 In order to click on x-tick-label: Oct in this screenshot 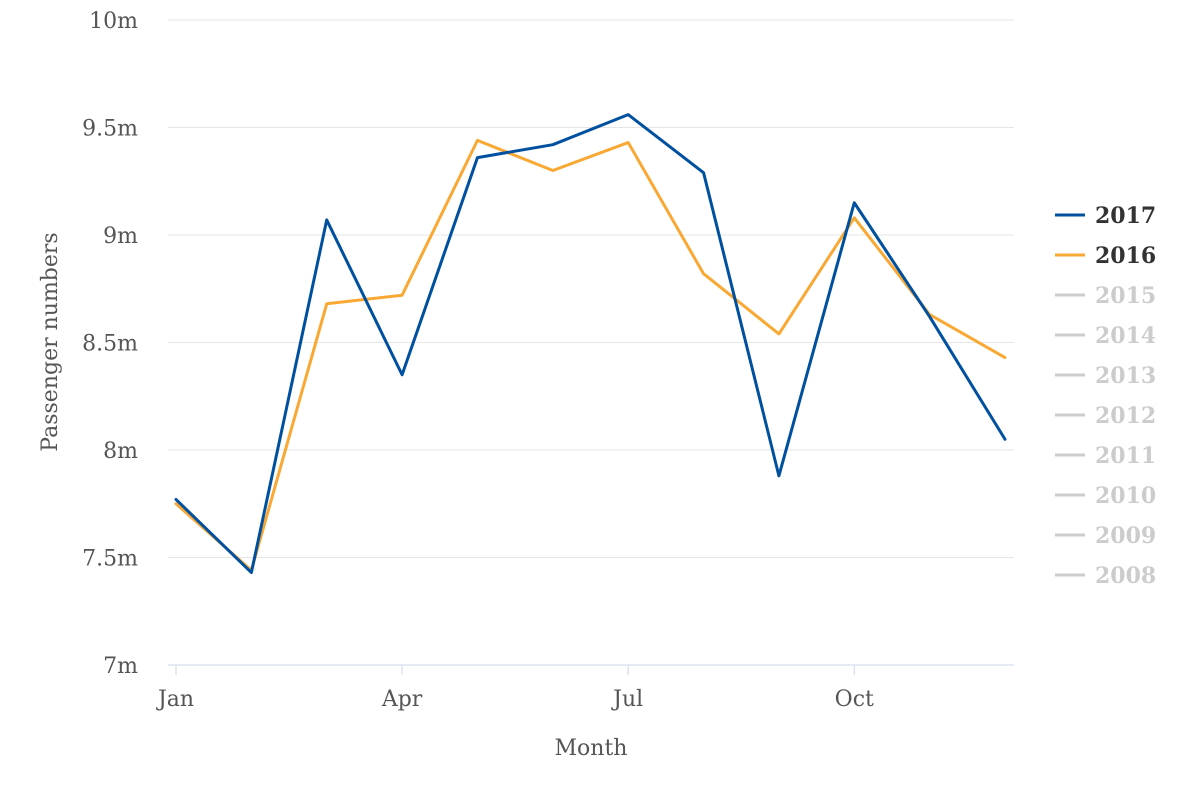, I will do `click(854, 699)`.